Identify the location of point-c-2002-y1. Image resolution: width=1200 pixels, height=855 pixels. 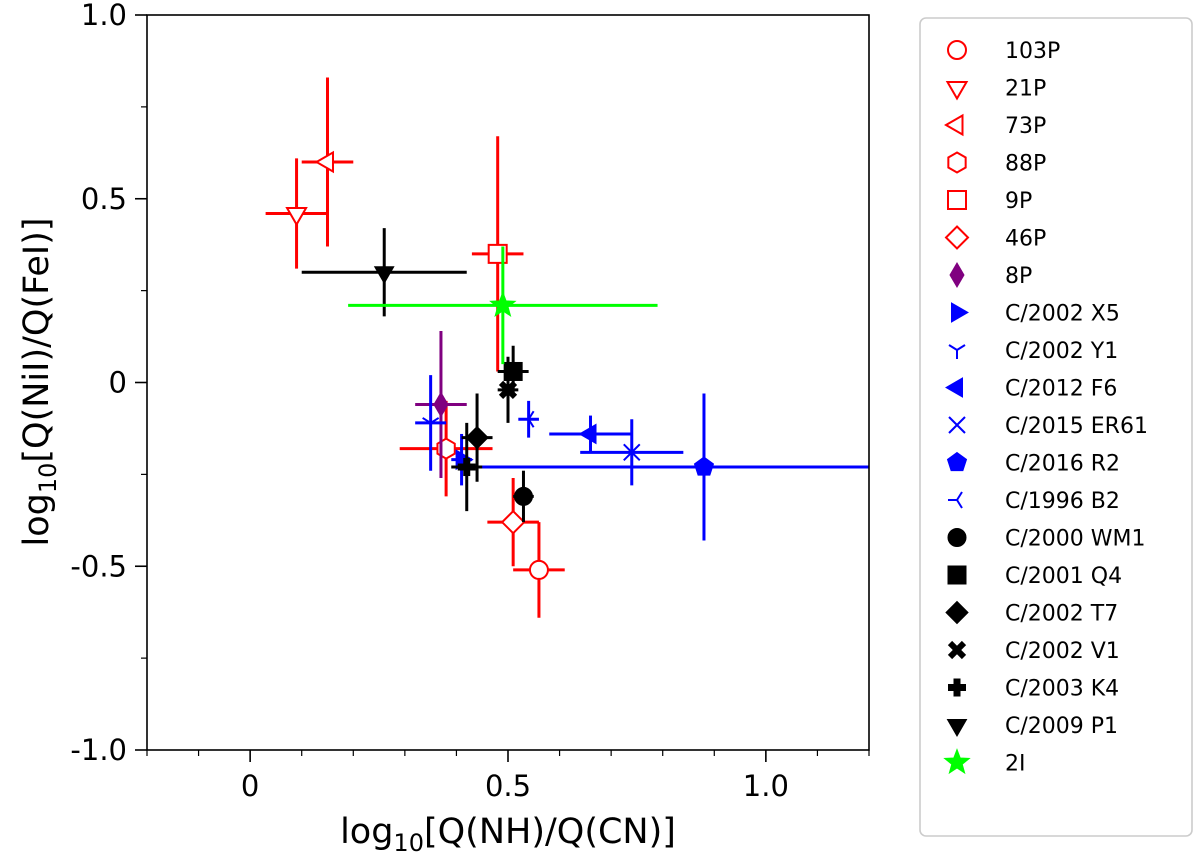
(431, 424).